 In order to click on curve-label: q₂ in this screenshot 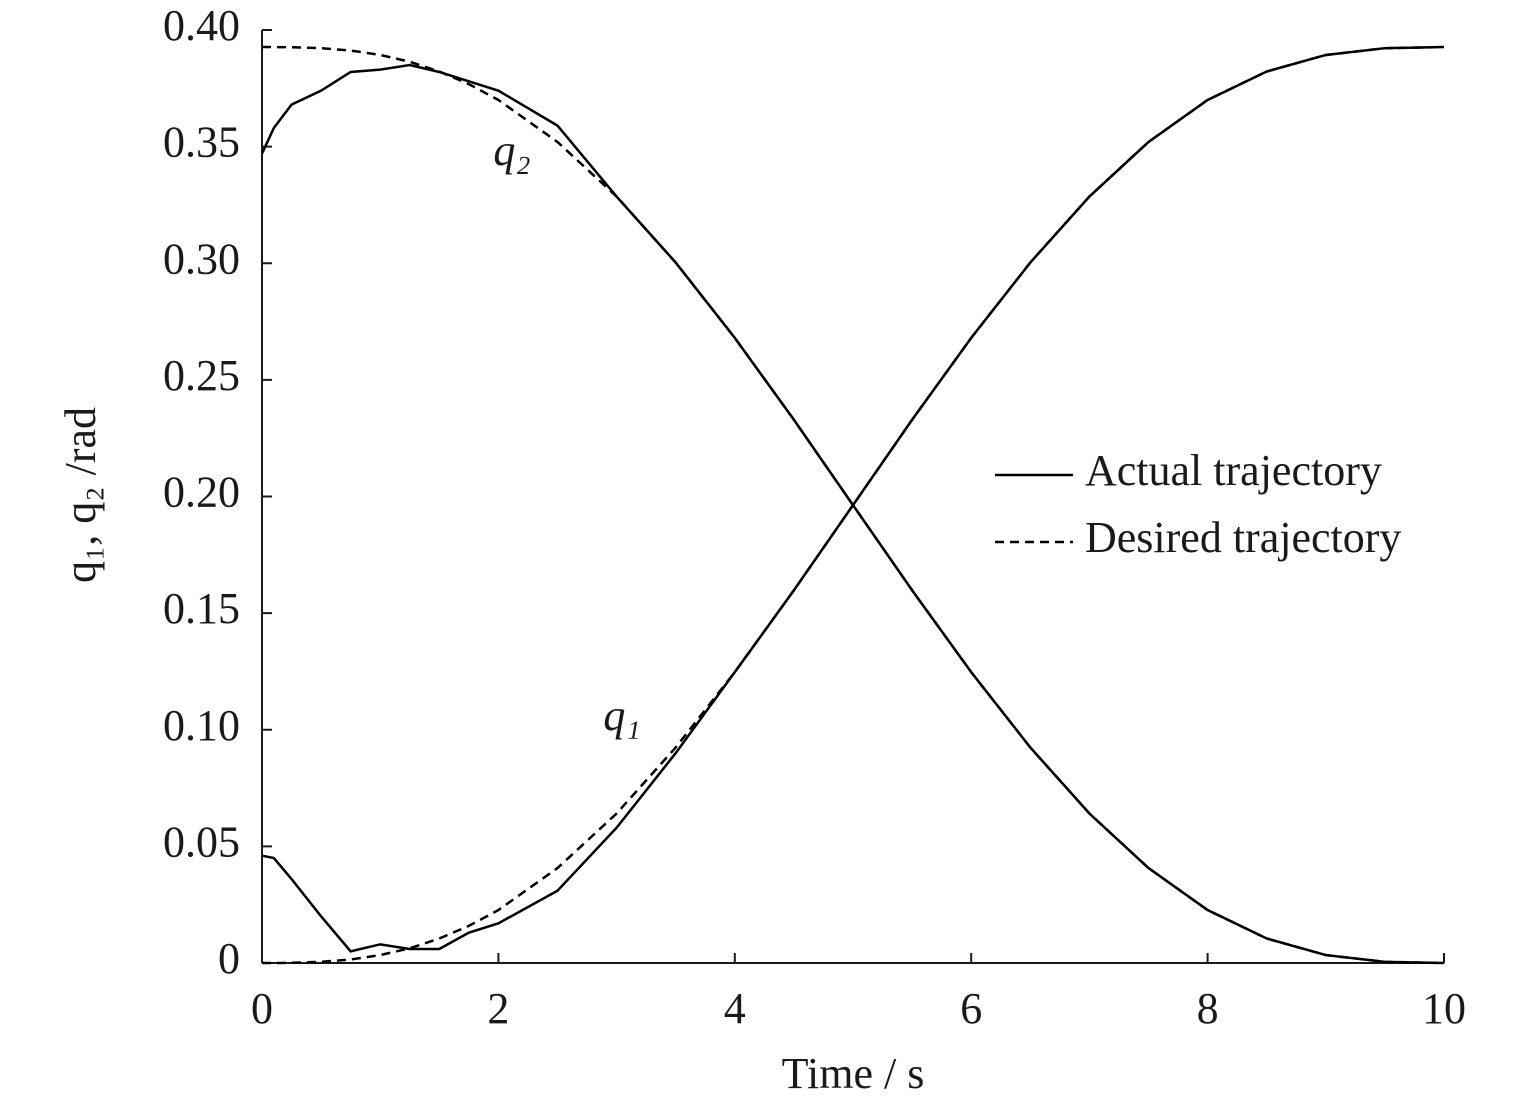, I will do `click(511, 150)`.